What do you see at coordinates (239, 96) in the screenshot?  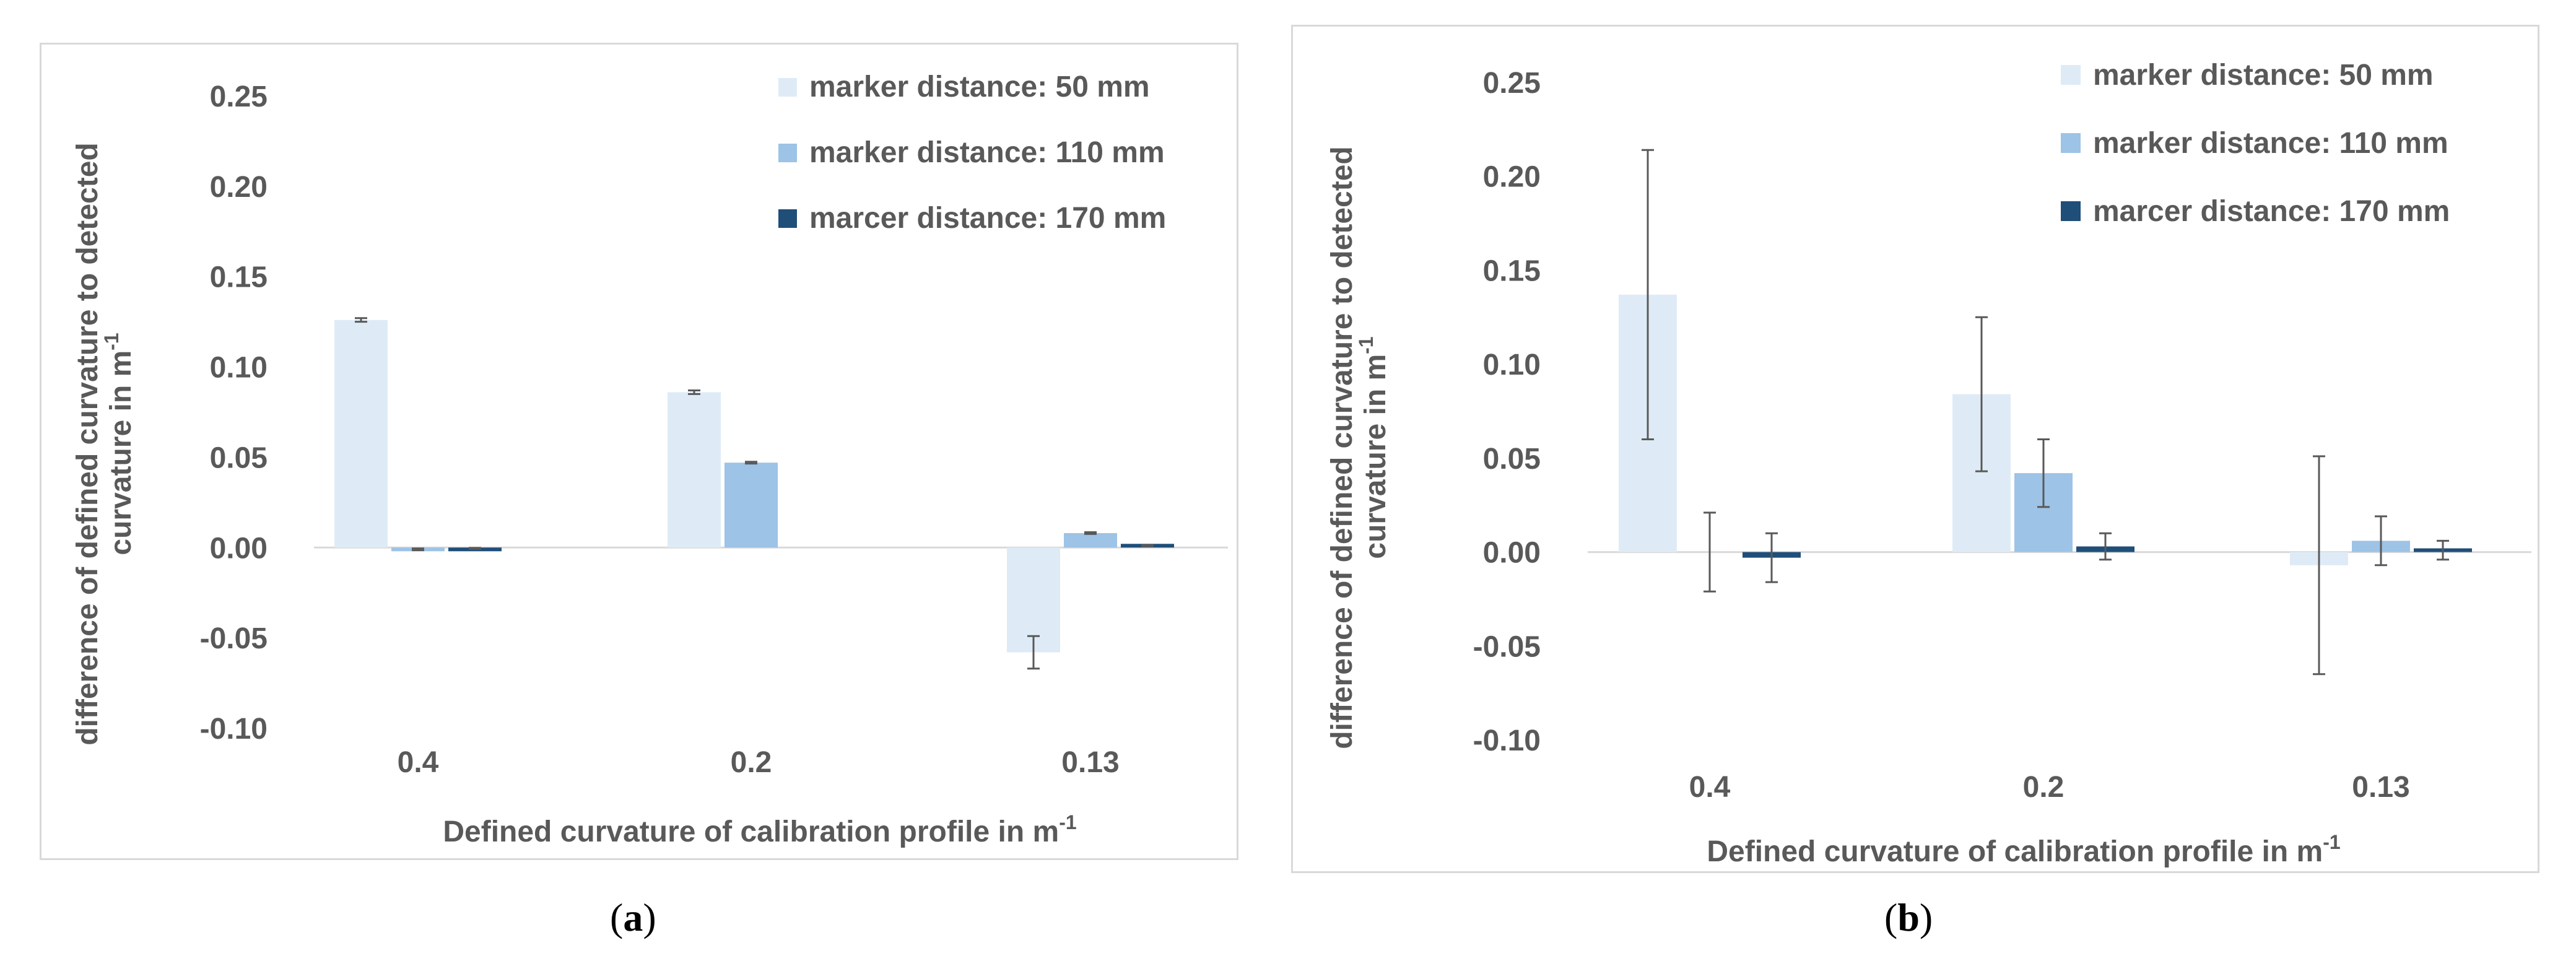 I see `y-tick-label-a-0: 0.25` at bounding box center [239, 96].